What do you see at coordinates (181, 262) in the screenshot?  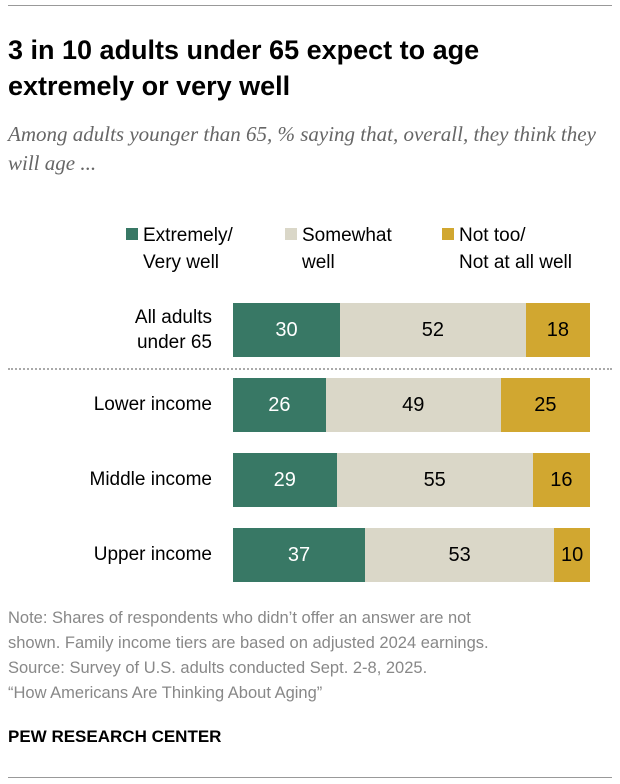 I see `legend-label: Very well` at bounding box center [181, 262].